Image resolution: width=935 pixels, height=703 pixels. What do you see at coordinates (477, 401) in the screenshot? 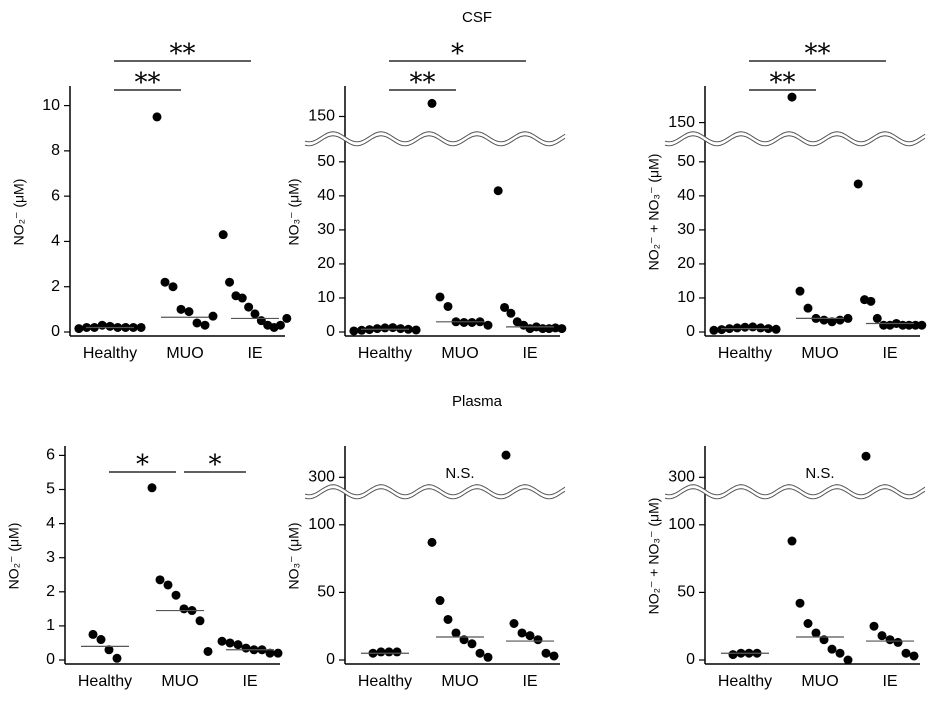
I see `section-title: Plasma` at bounding box center [477, 401].